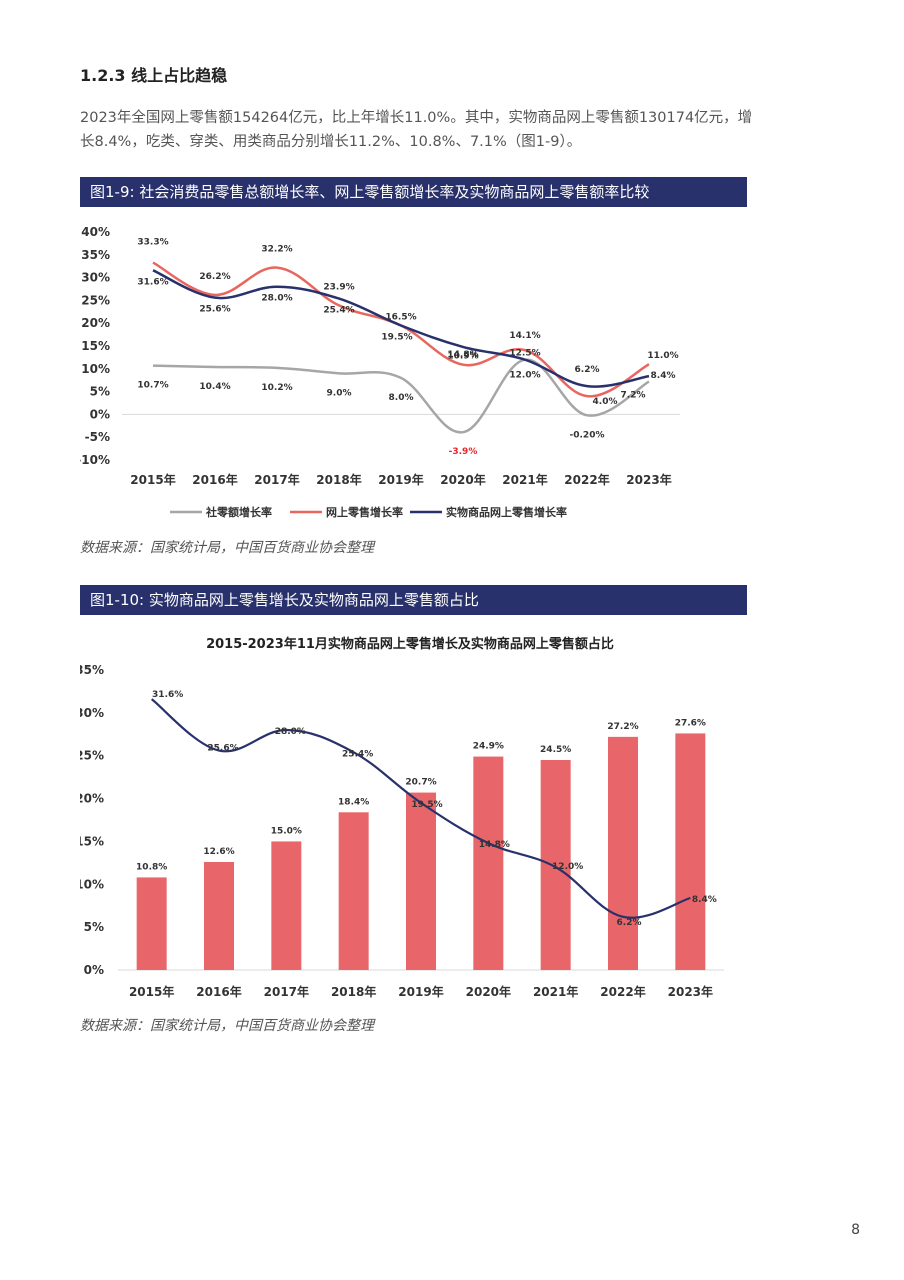 This screenshot has height=1280, width=904. Describe the element at coordinates (286, 831) in the screenshot. I see `bar-data-label: 15.0%` at that location.